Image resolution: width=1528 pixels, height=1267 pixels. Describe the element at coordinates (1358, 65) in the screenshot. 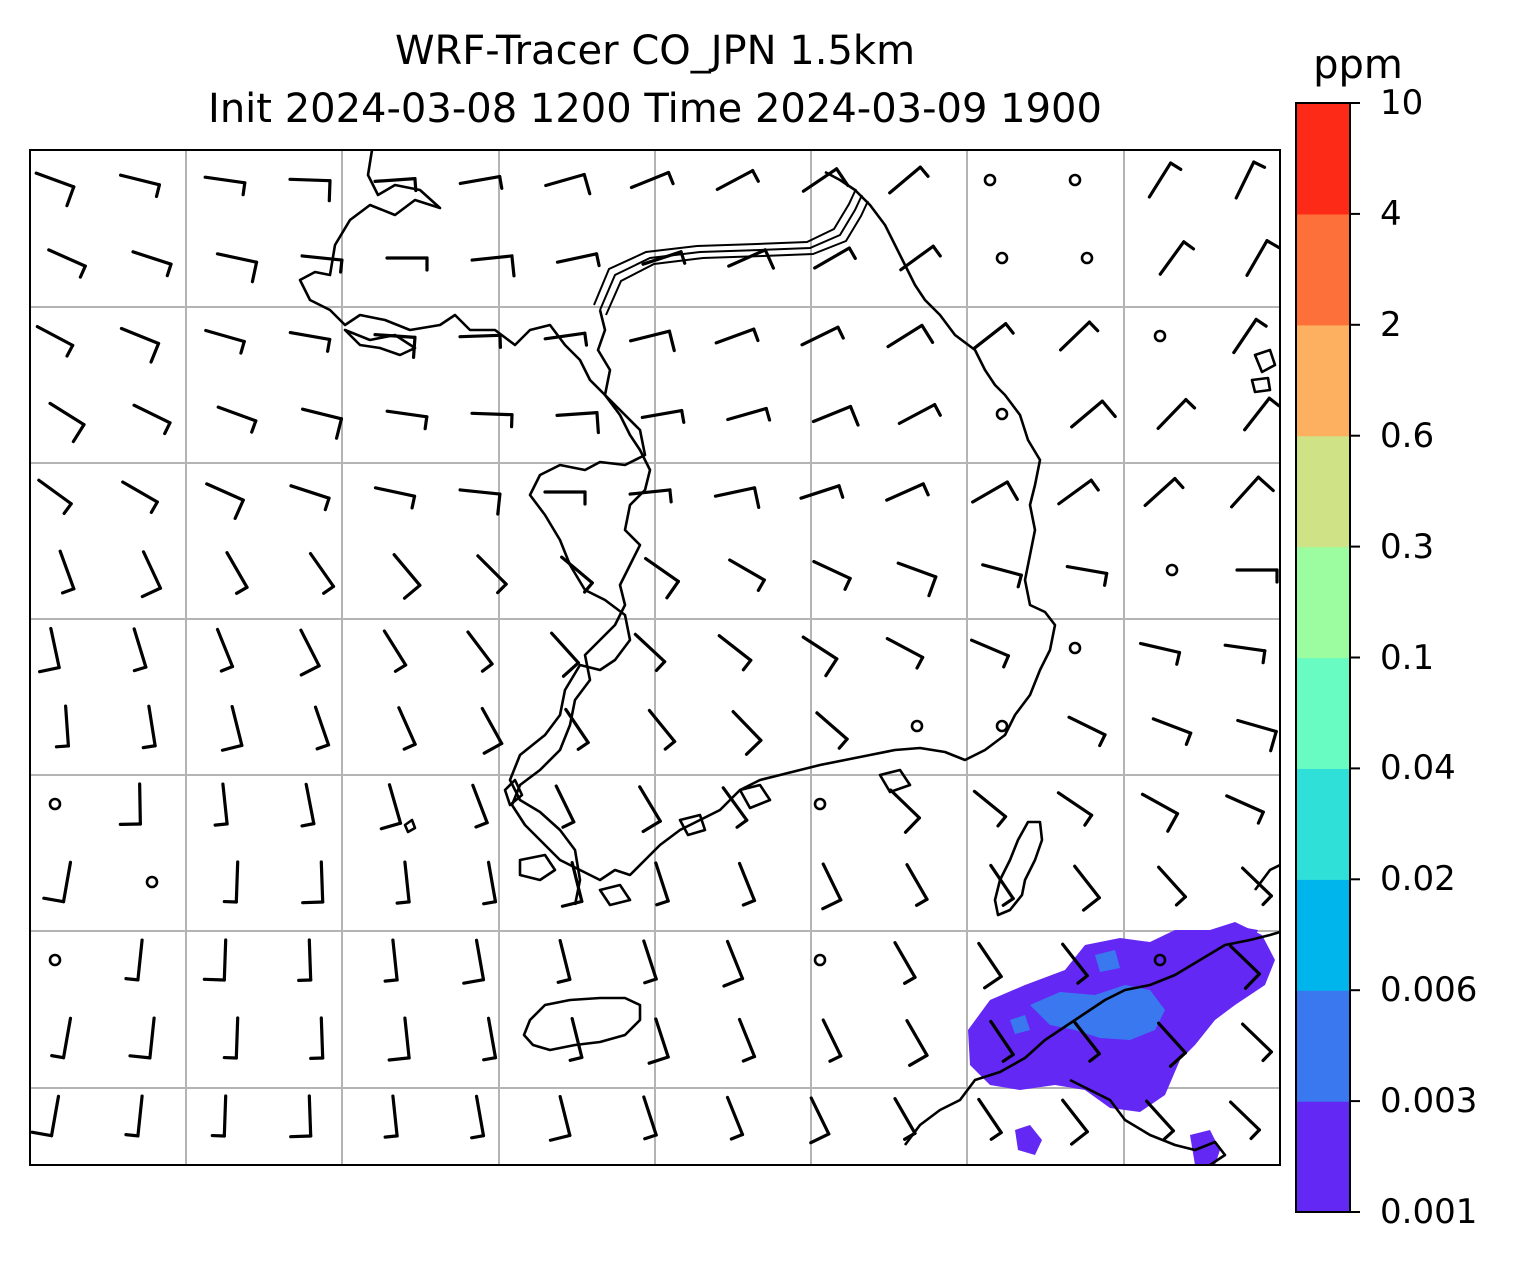

I see `colorbar-unit-label: ppm` at that location.